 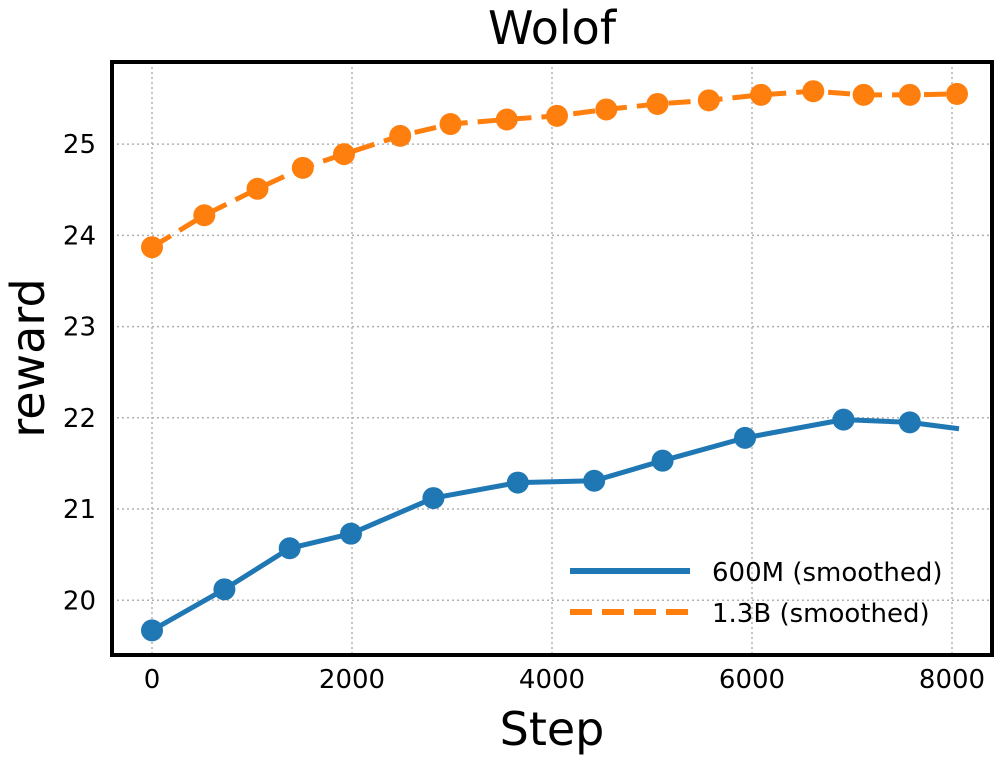 What do you see at coordinates (352, 680) in the screenshot?
I see `x-tick-label: 2000` at bounding box center [352, 680].